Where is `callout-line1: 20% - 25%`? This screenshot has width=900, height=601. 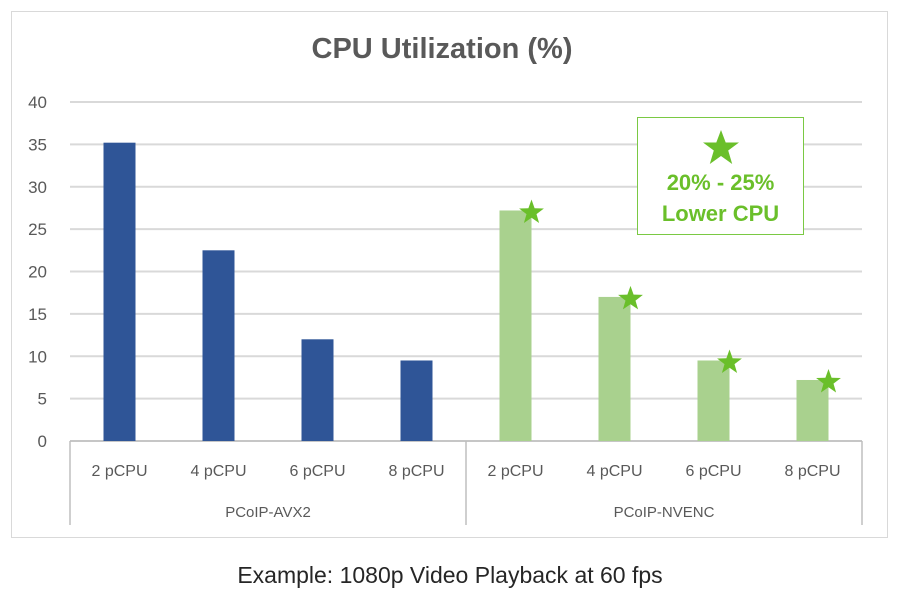
callout-line1: 20% - 25% is located at coordinates (720, 182).